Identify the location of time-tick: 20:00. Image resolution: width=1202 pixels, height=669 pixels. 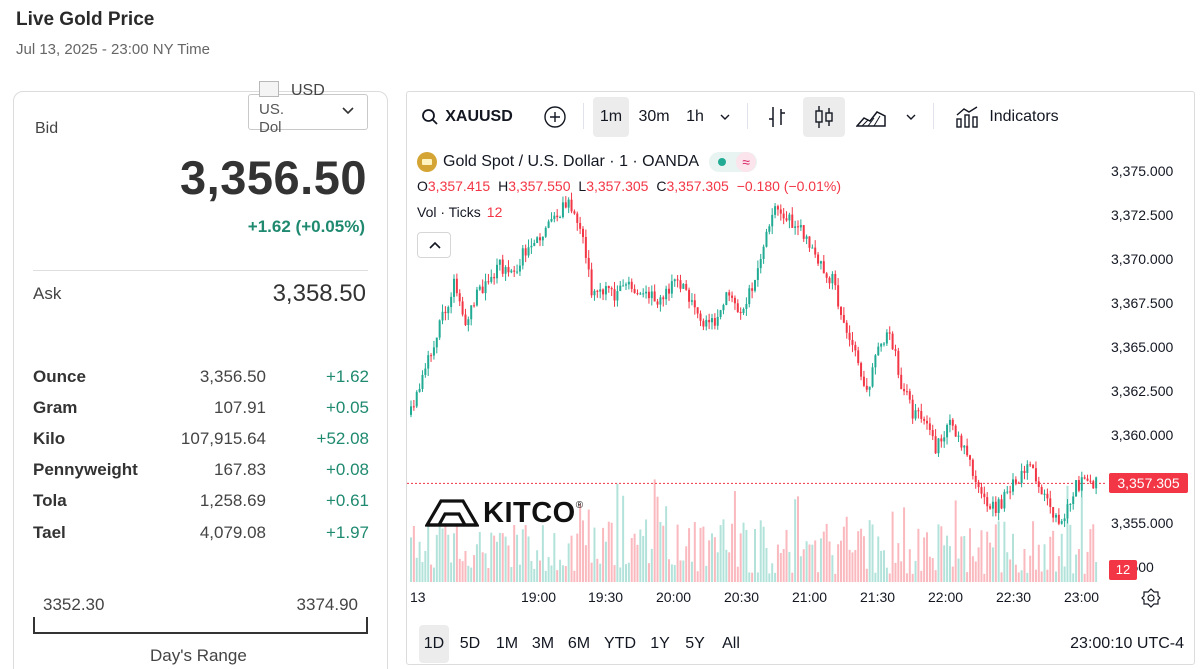
(674, 597).